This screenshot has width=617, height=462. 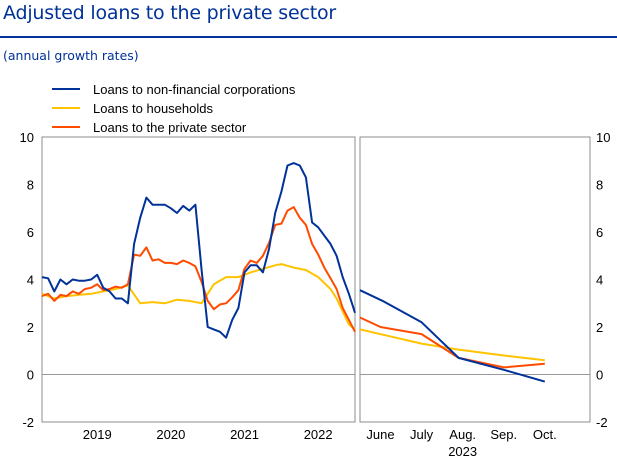 What do you see at coordinates (603, 137) in the screenshot?
I see `y-tick-label-right: 10` at bounding box center [603, 137].